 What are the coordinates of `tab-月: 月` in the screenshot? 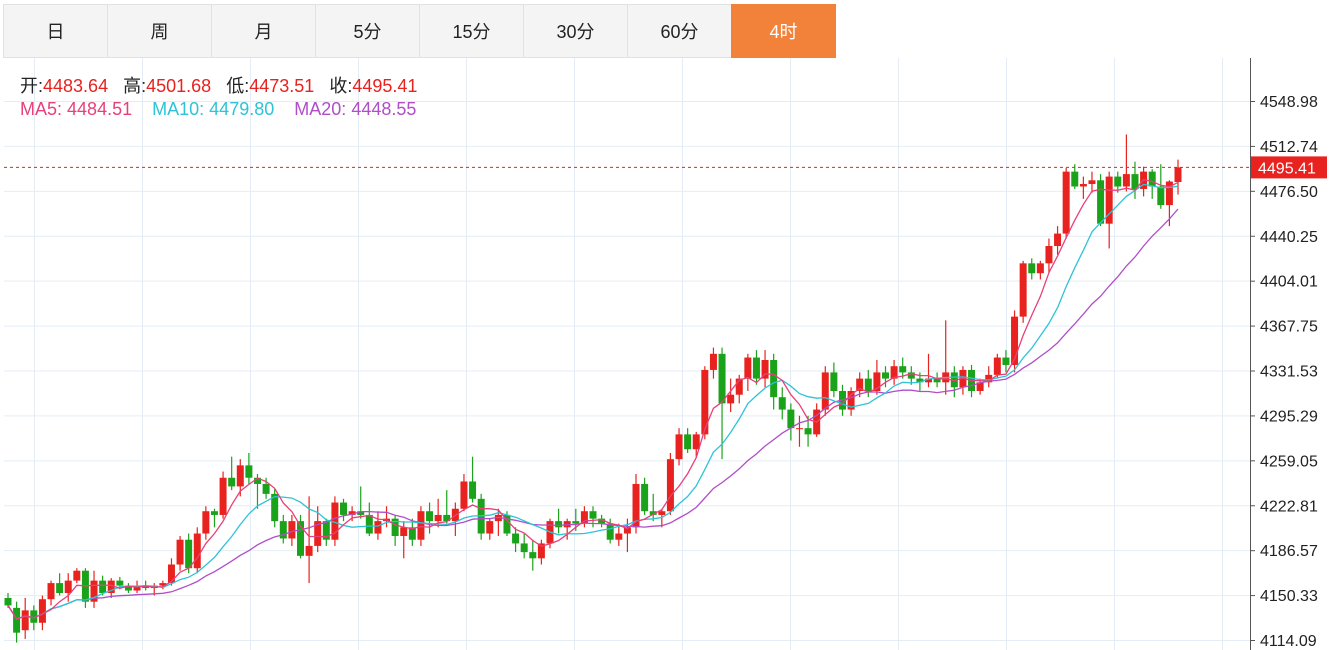 It's located at (263, 31).